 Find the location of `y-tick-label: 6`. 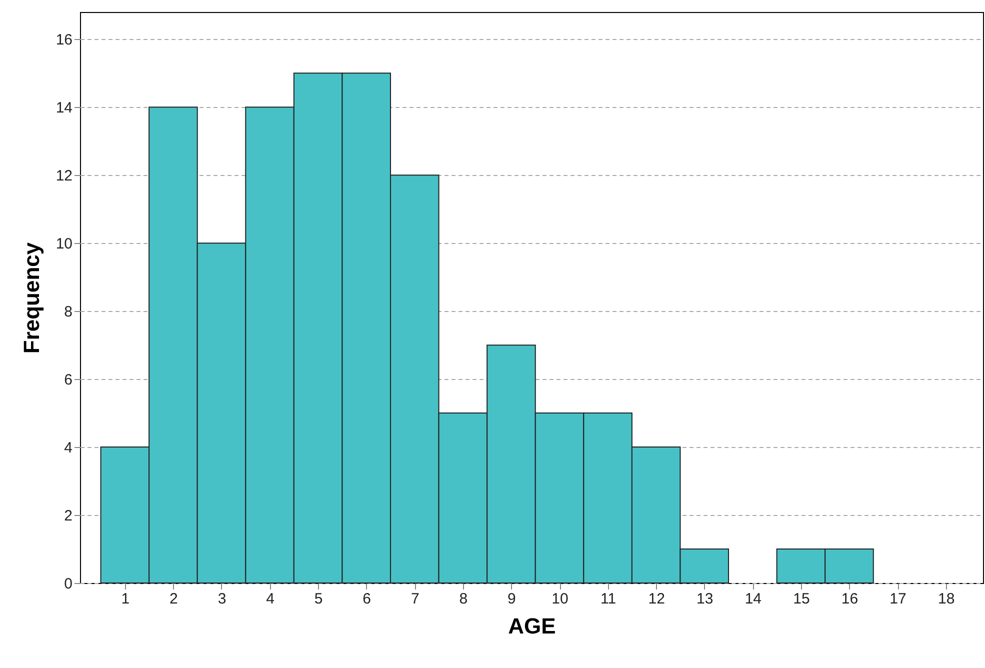

y-tick-label: 6 is located at coordinates (68, 380).